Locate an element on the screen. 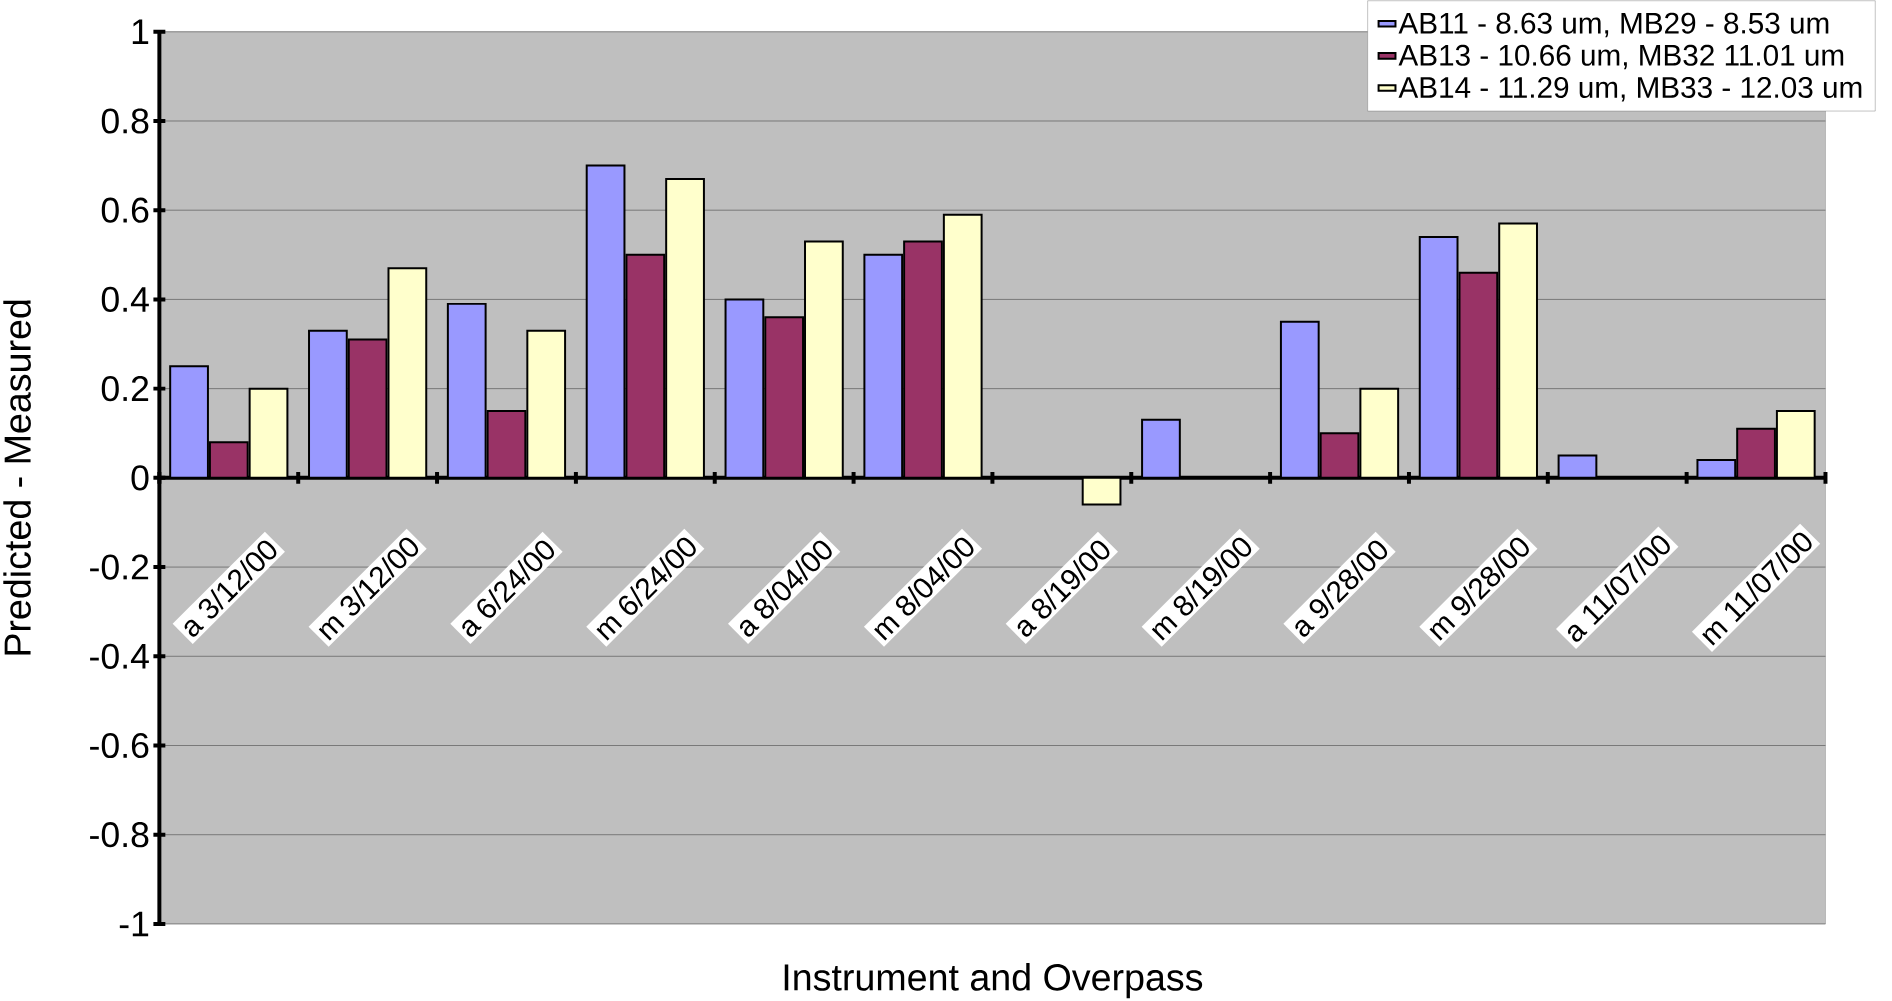  y-tick-label: 0.6 is located at coordinates (125, 210).